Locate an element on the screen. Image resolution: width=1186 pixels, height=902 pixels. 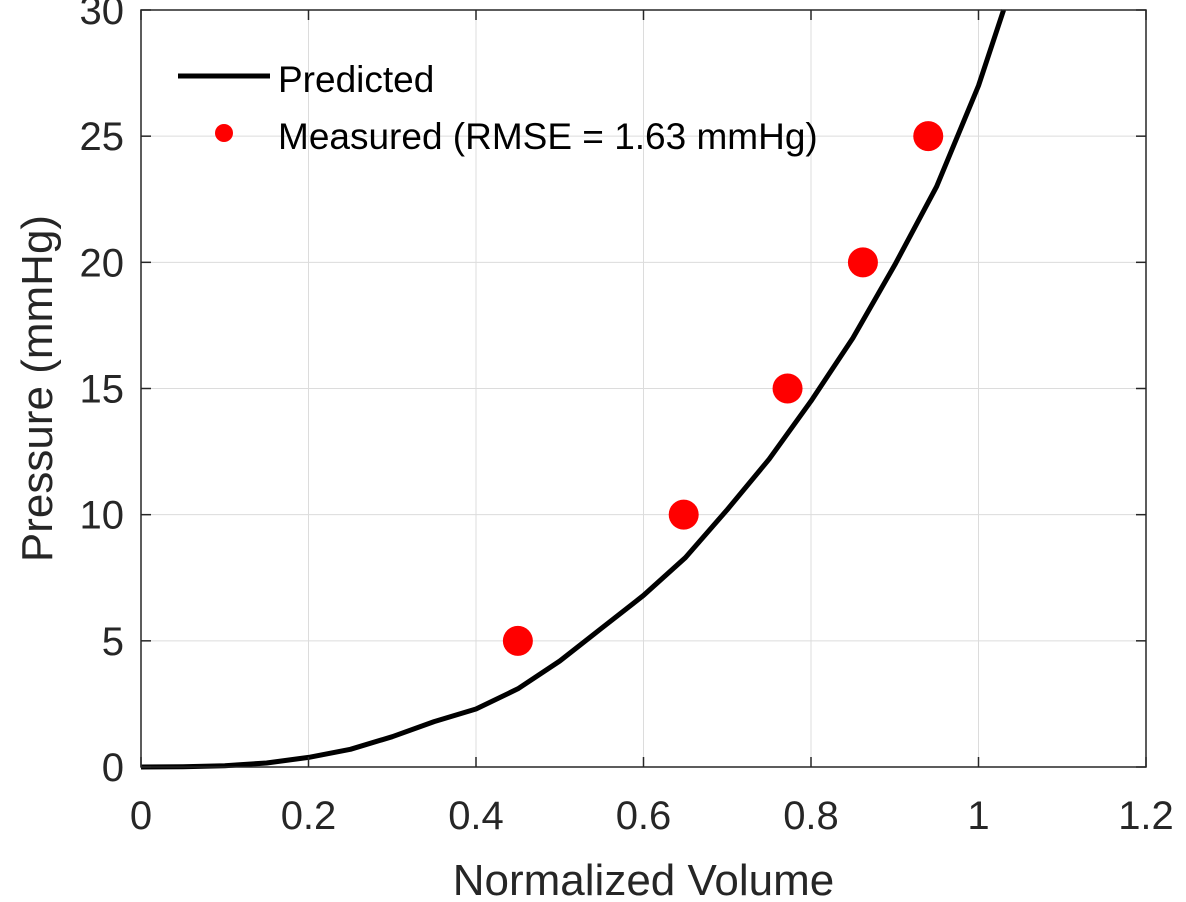
legend-measured-swatch is located at coordinates (224, 133).